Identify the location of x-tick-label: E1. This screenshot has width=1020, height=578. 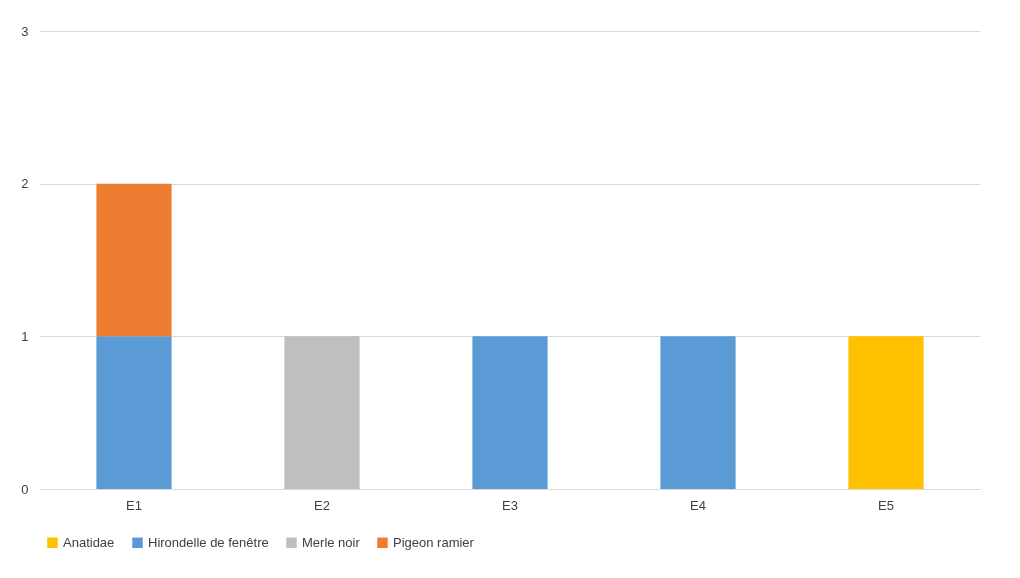
(134, 505).